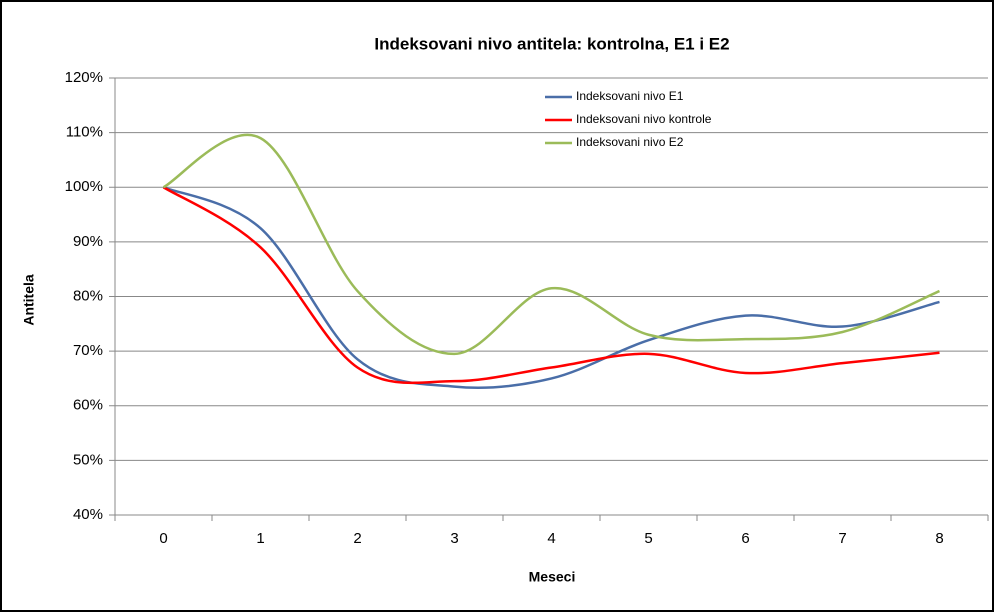 This screenshot has width=994, height=612. Describe the element at coordinates (29, 300) in the screenshot. I see `y-axis-title: Antitela` at that location.